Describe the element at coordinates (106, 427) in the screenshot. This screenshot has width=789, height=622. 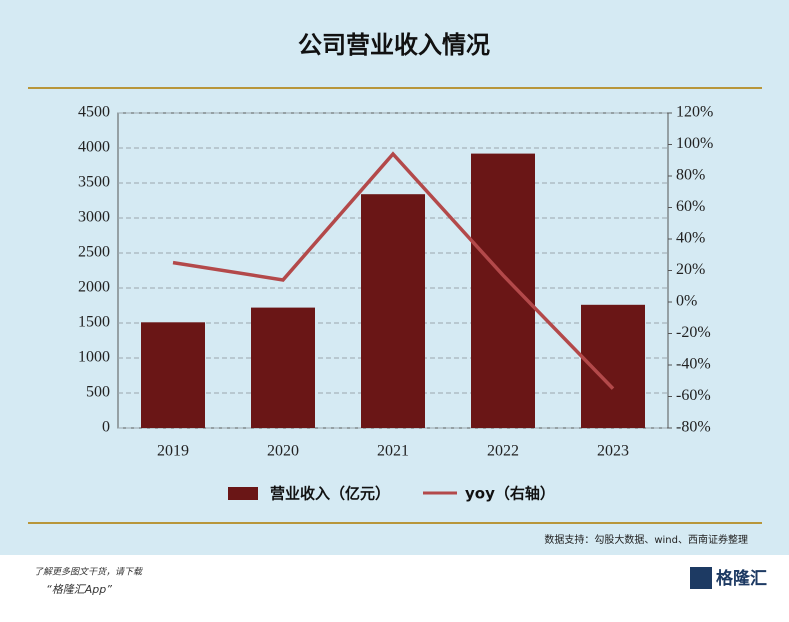
I see `y-tick-label: 0` at that location.